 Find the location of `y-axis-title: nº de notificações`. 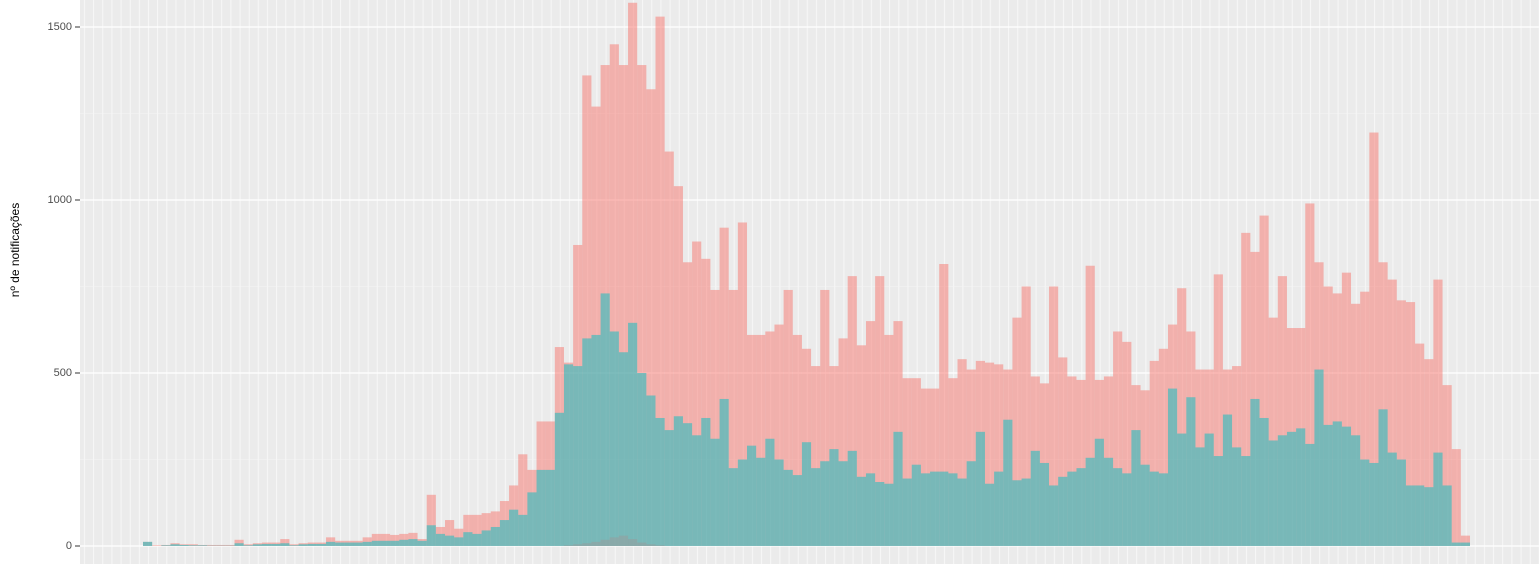

y-axis-title: nº de notificações is located at coordinates (15, 250).